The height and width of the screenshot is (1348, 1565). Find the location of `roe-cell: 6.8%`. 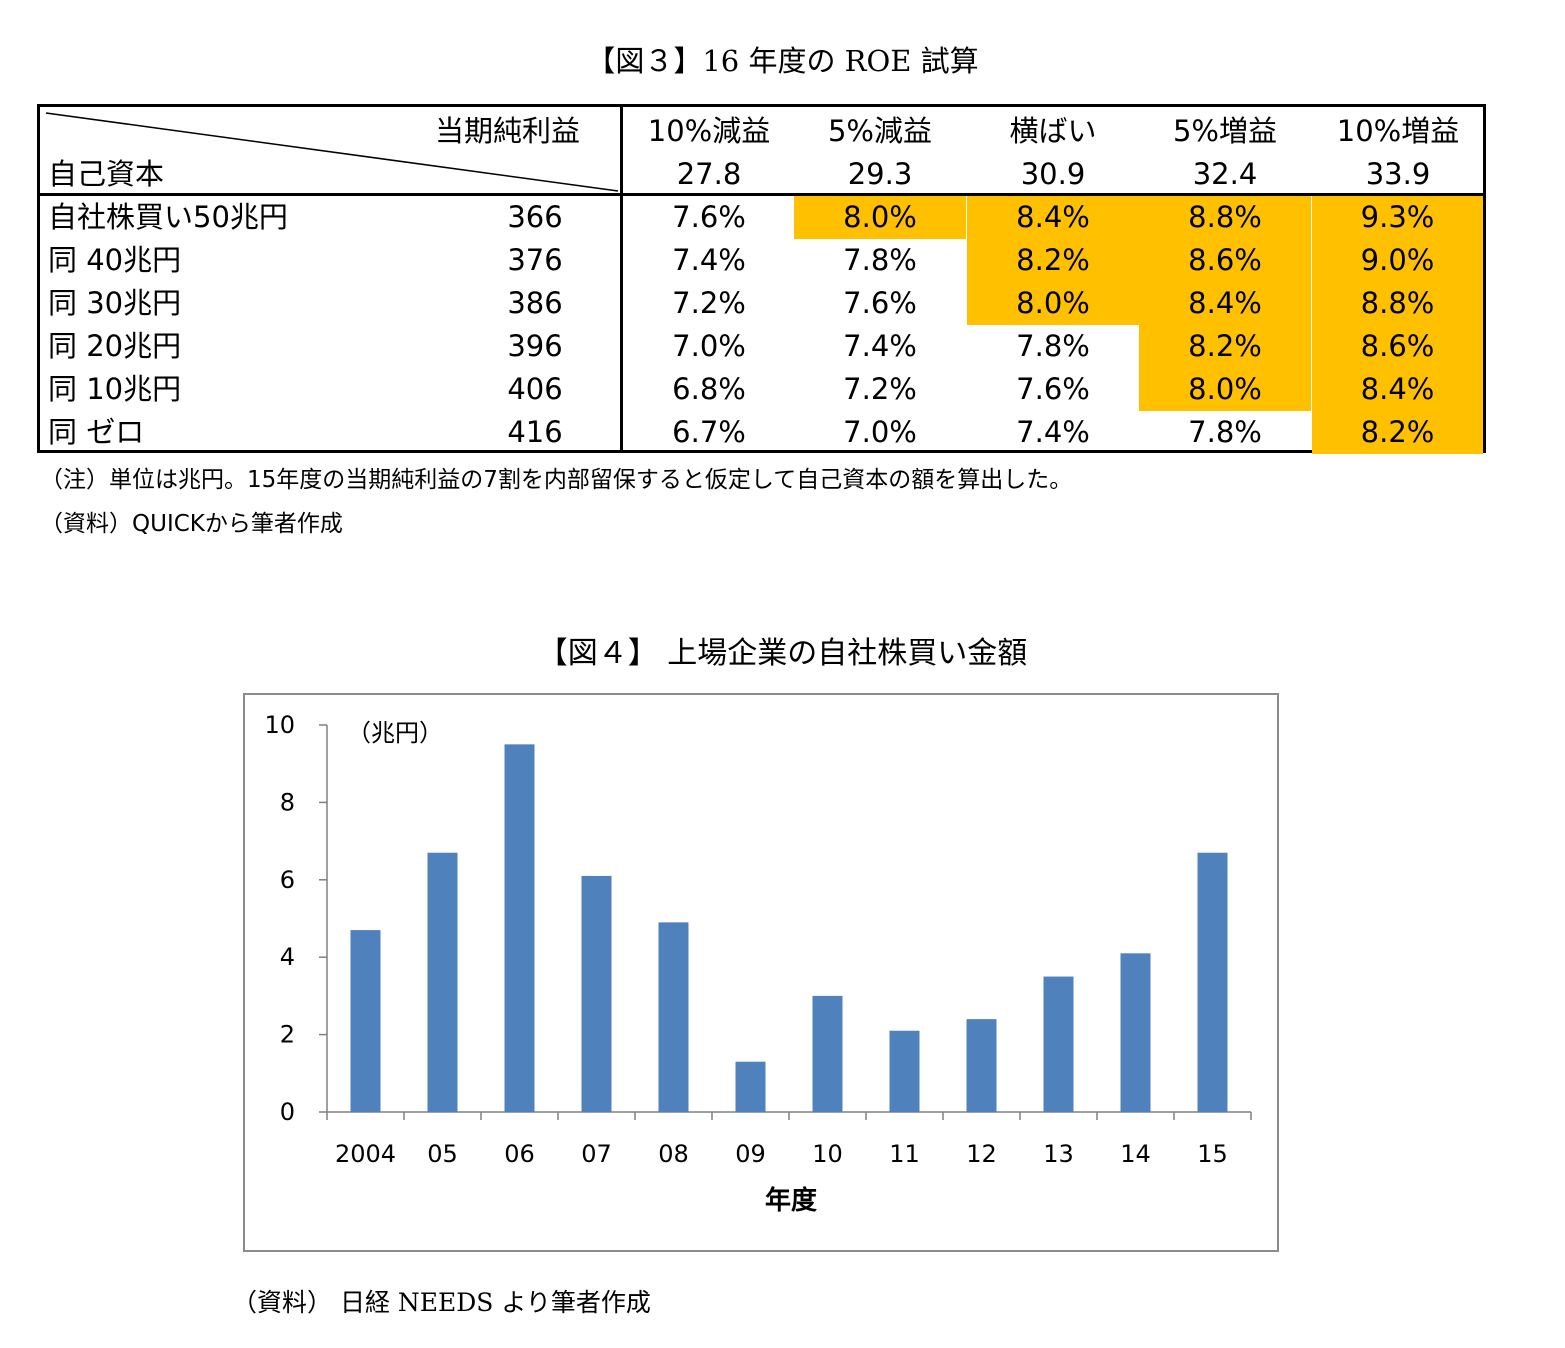

roe-cell: 6.8% is located at coordinates (709, 389).